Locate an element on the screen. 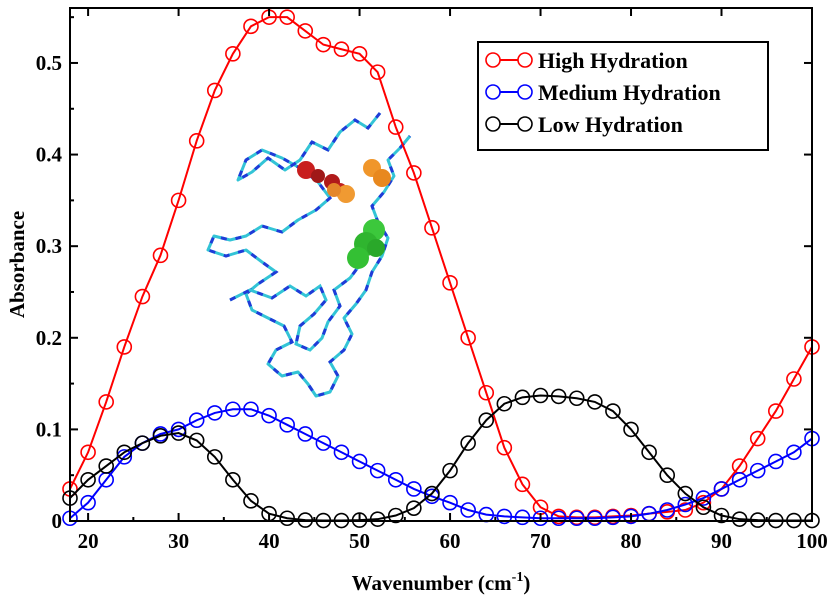  legend-item: Medium Hydration is located at coordinates (603, 92).